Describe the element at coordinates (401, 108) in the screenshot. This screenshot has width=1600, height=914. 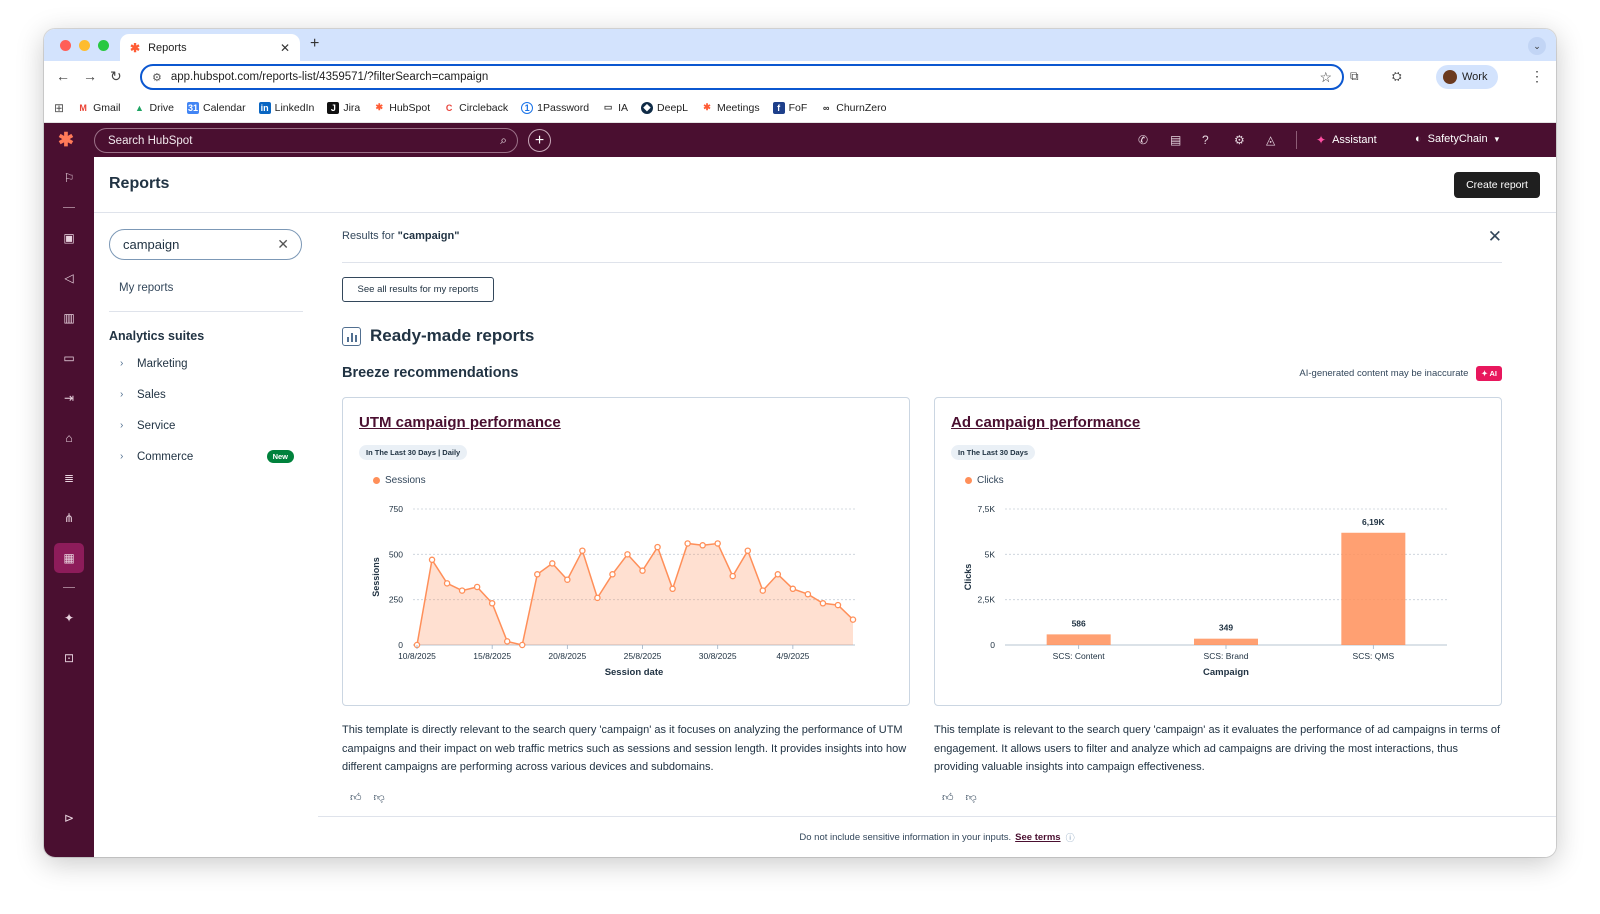
I see `bookmark-hubspot: ✱ HubSpot` at that location.